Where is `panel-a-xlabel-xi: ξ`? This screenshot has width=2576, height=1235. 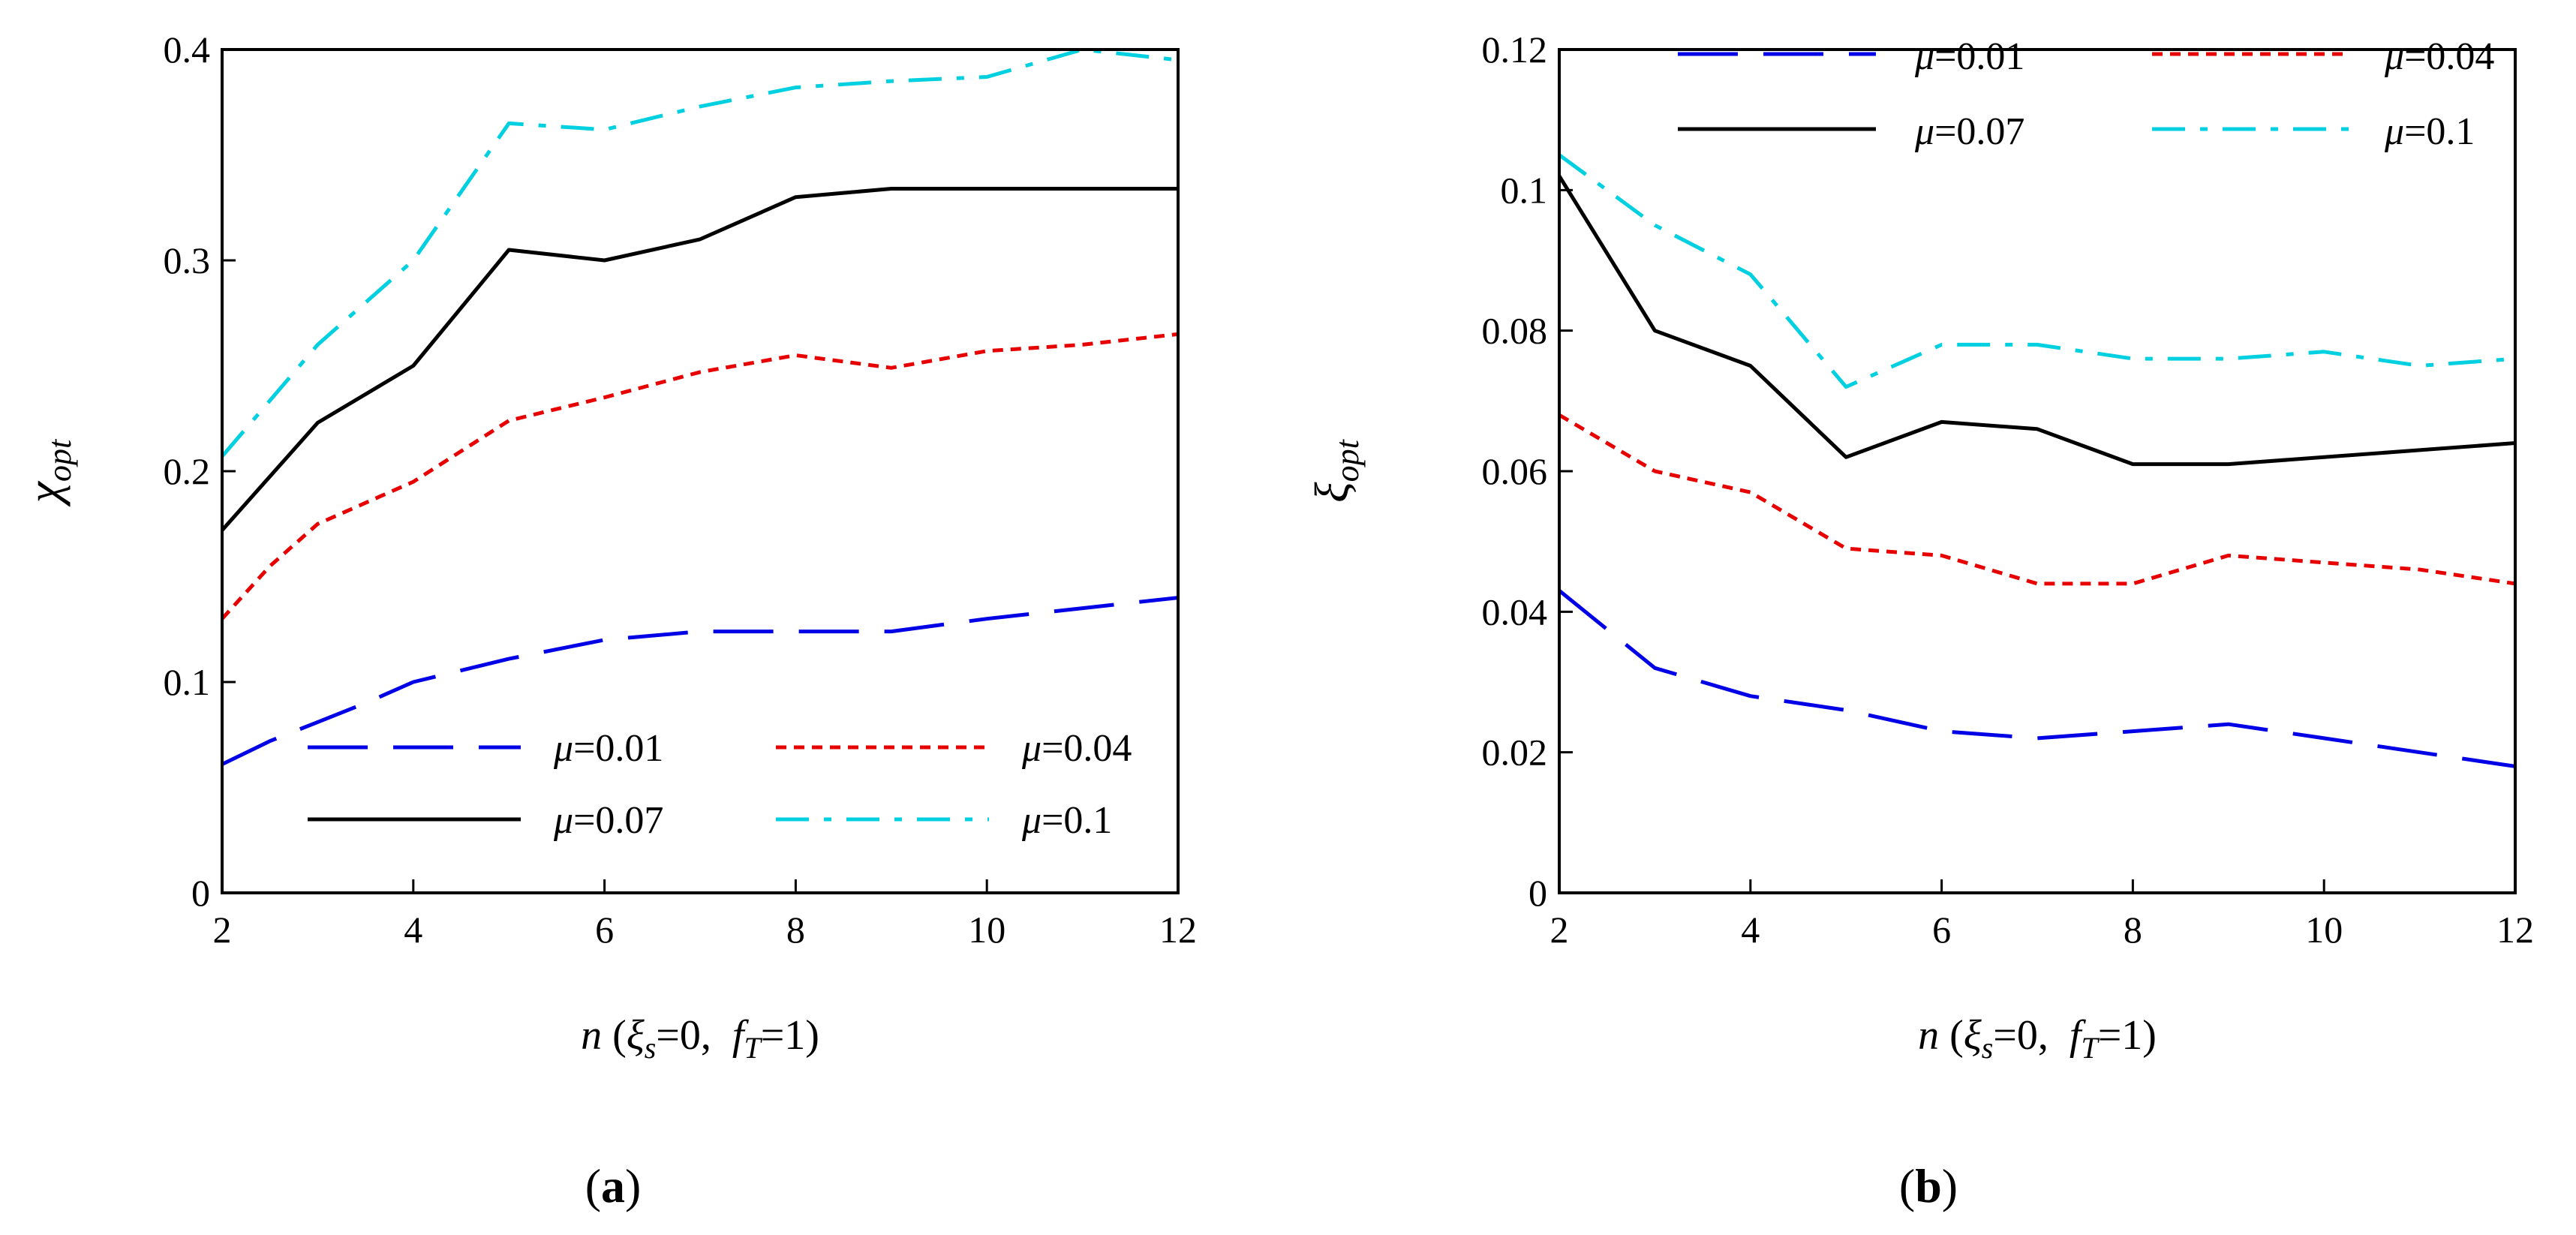 panel-a-xlabel-xi: ξ is located at coordinates (636, 1035).